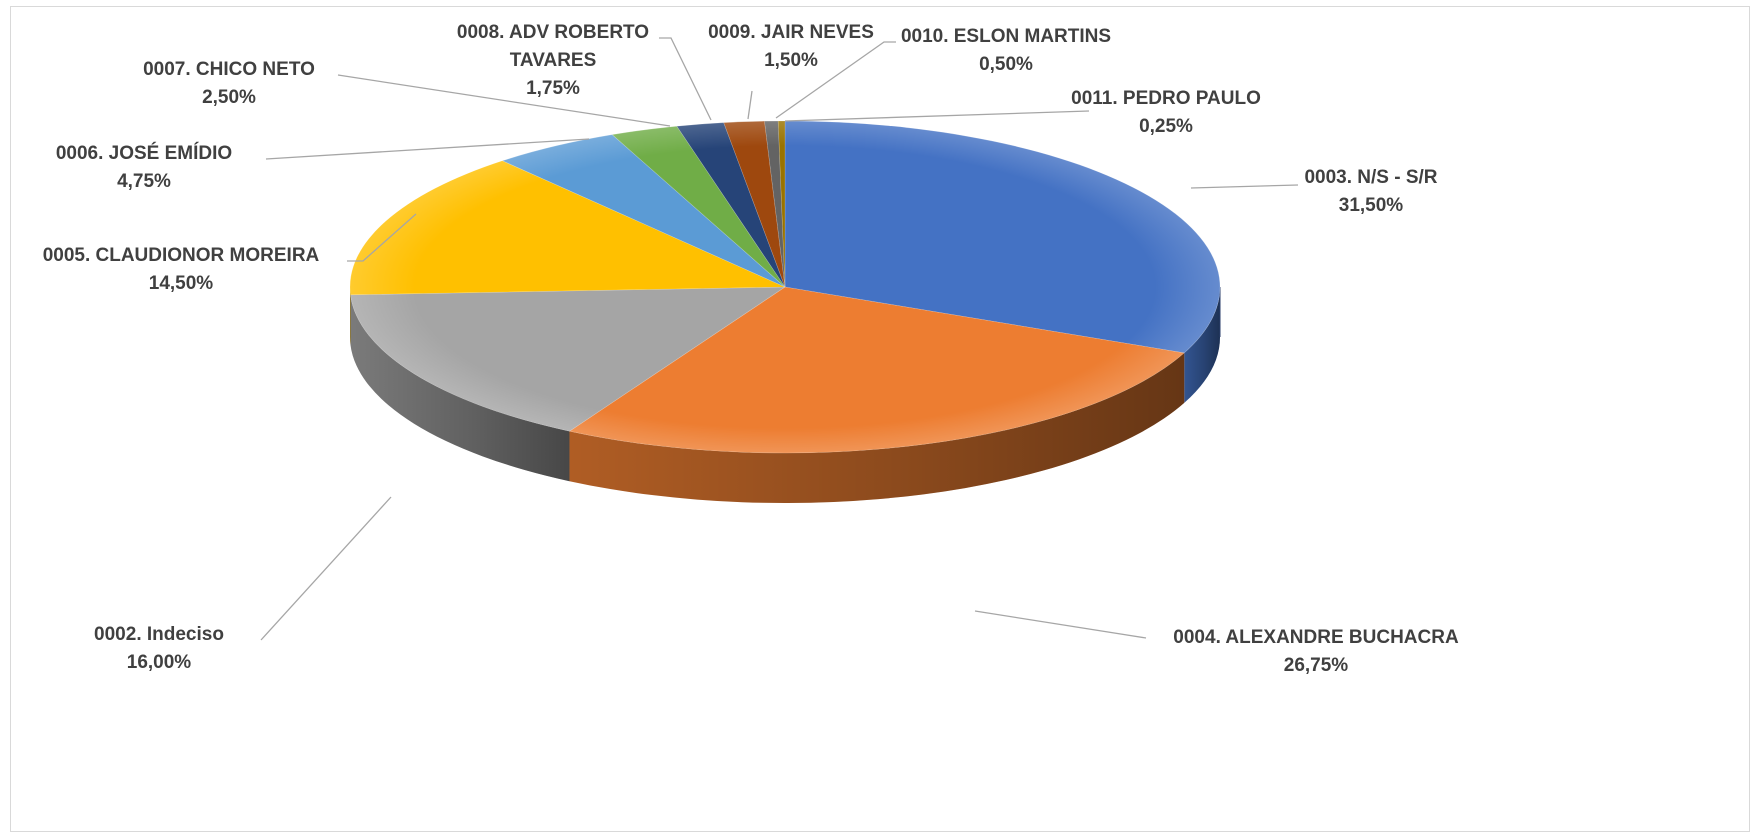 The height and width of the screenshot is (838, 1758). Describe the element at coordinates (229, 69) in the screenshot. I see `data-label-name: 0007. CHICO NETO` at that location.